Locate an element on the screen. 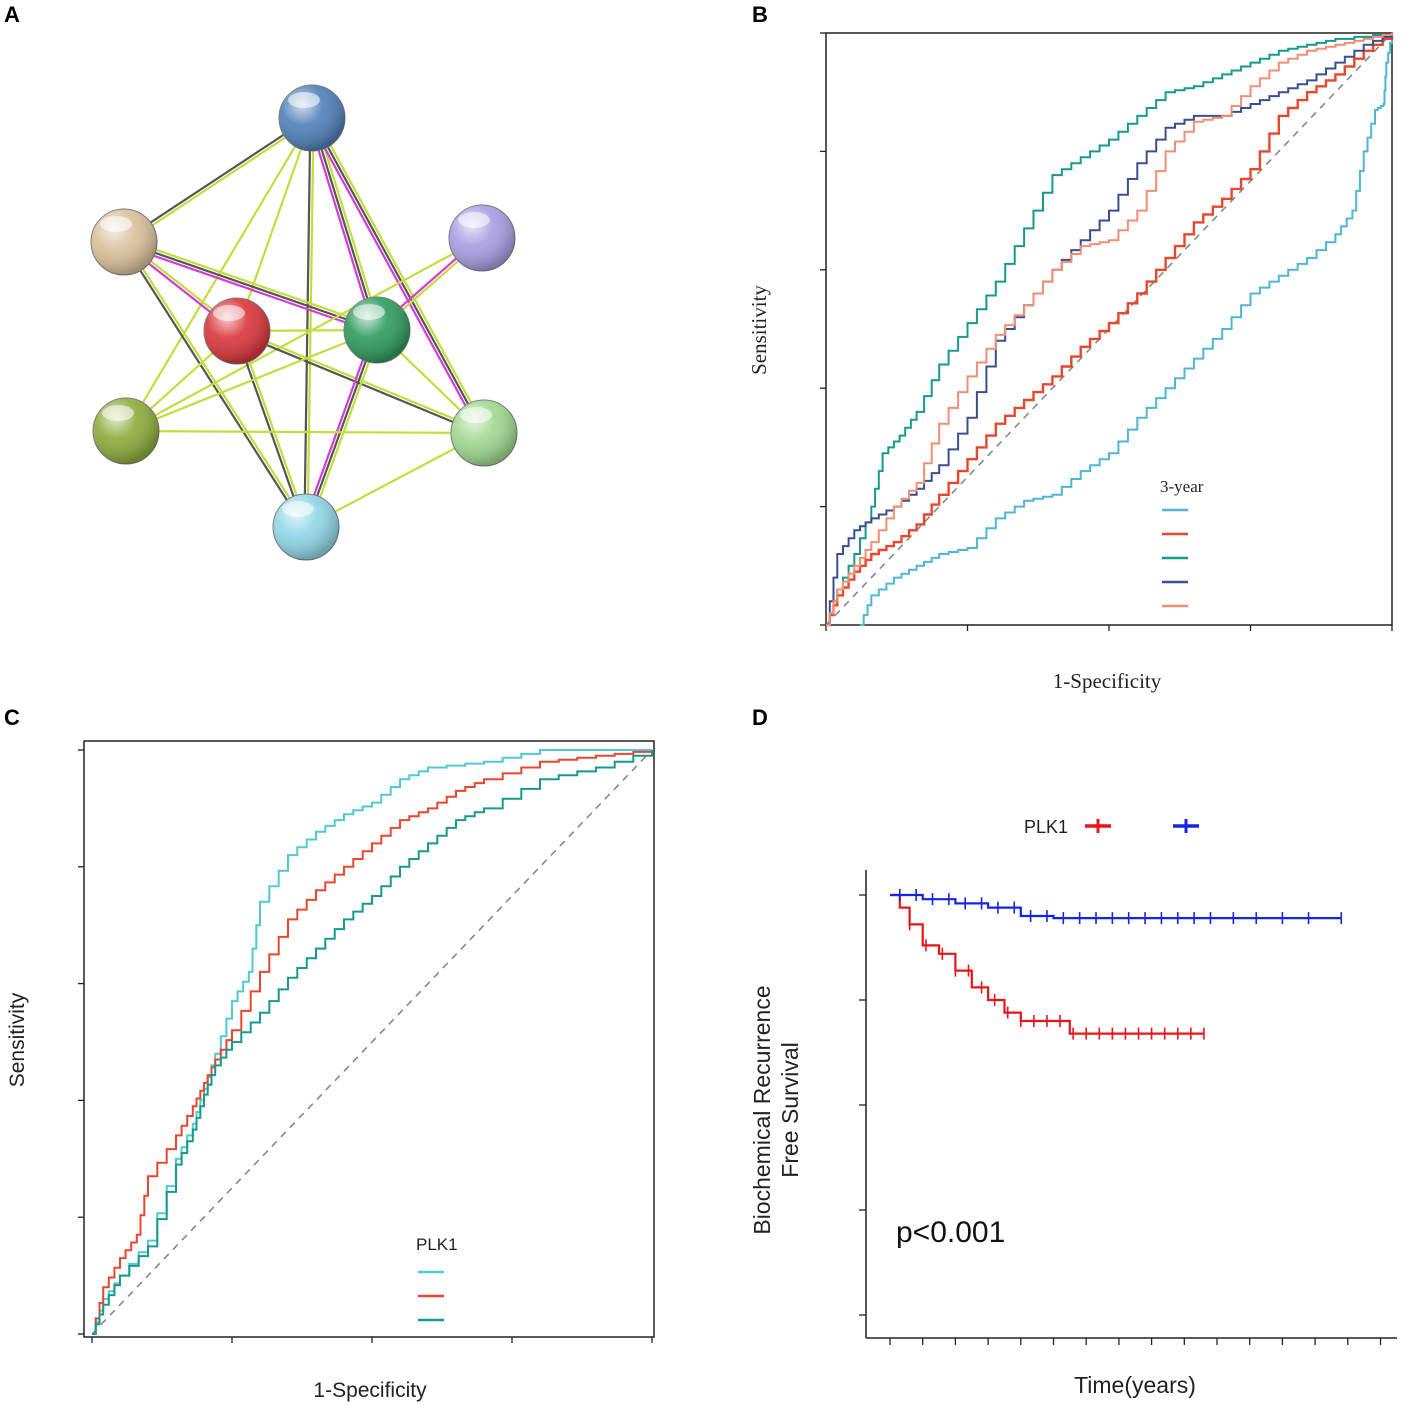 This screenshot has height=1410, width=1412. panel-label-b: B is located at coordinates (760, 14).